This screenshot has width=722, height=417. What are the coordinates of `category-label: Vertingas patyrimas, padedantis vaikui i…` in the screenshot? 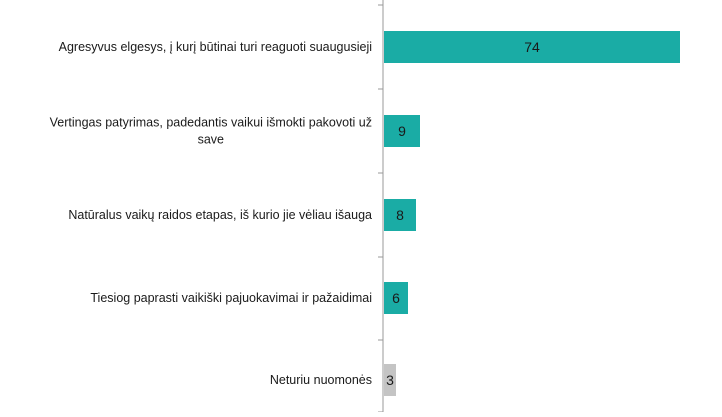 It's located at (211, 131).